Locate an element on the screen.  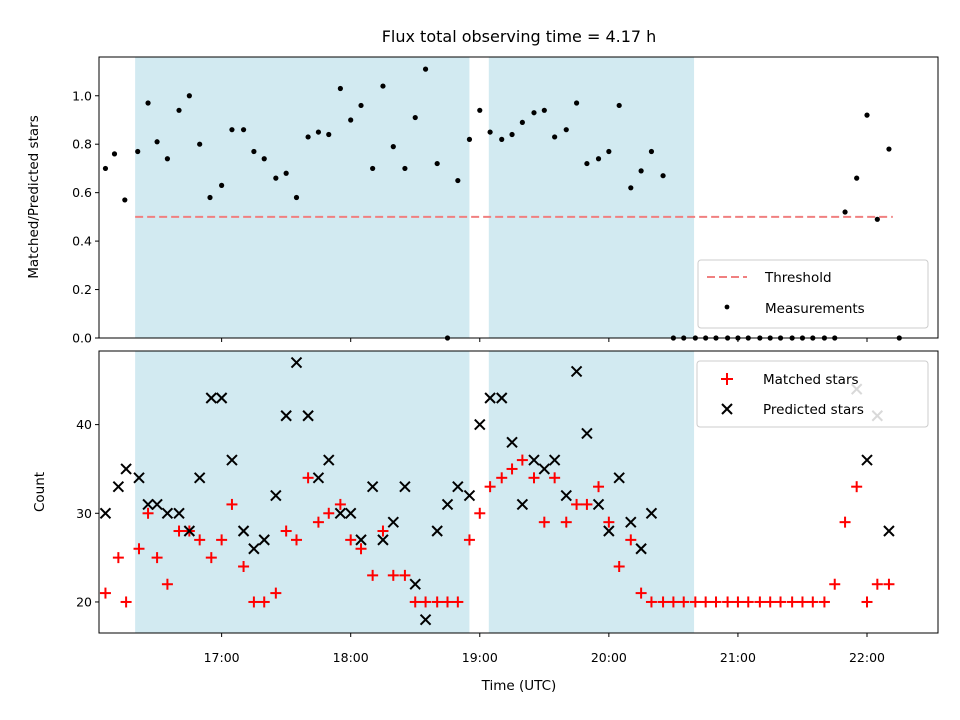
x-tick-label: 19:00 is located at coordinates (480, 657).